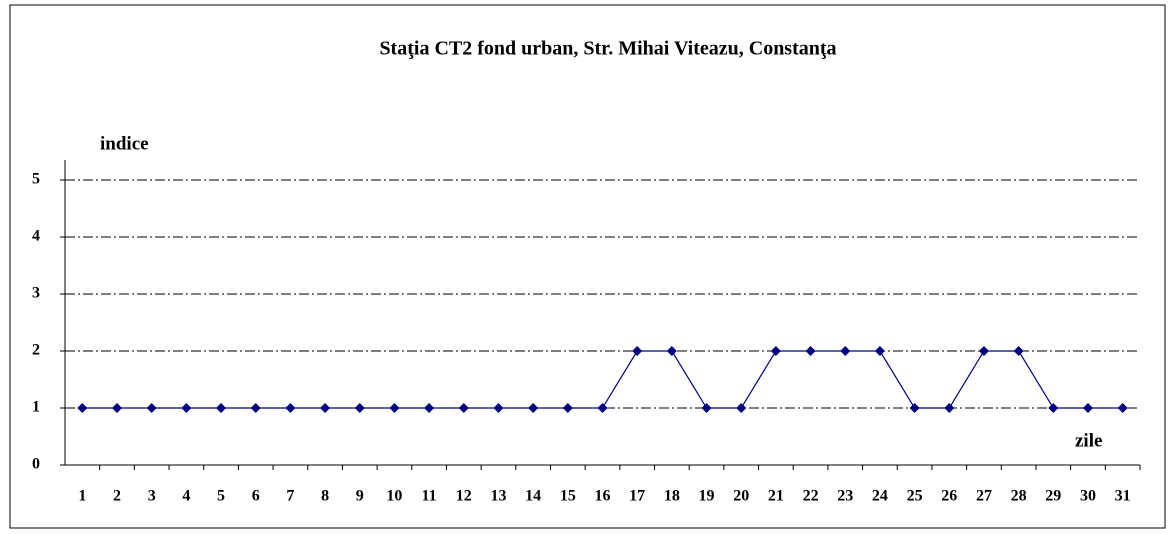 The image size is (1175, 534). Describe the element at coordinates (637, 496) in the screenshot. I see `x-tick-label: 17` at that location.